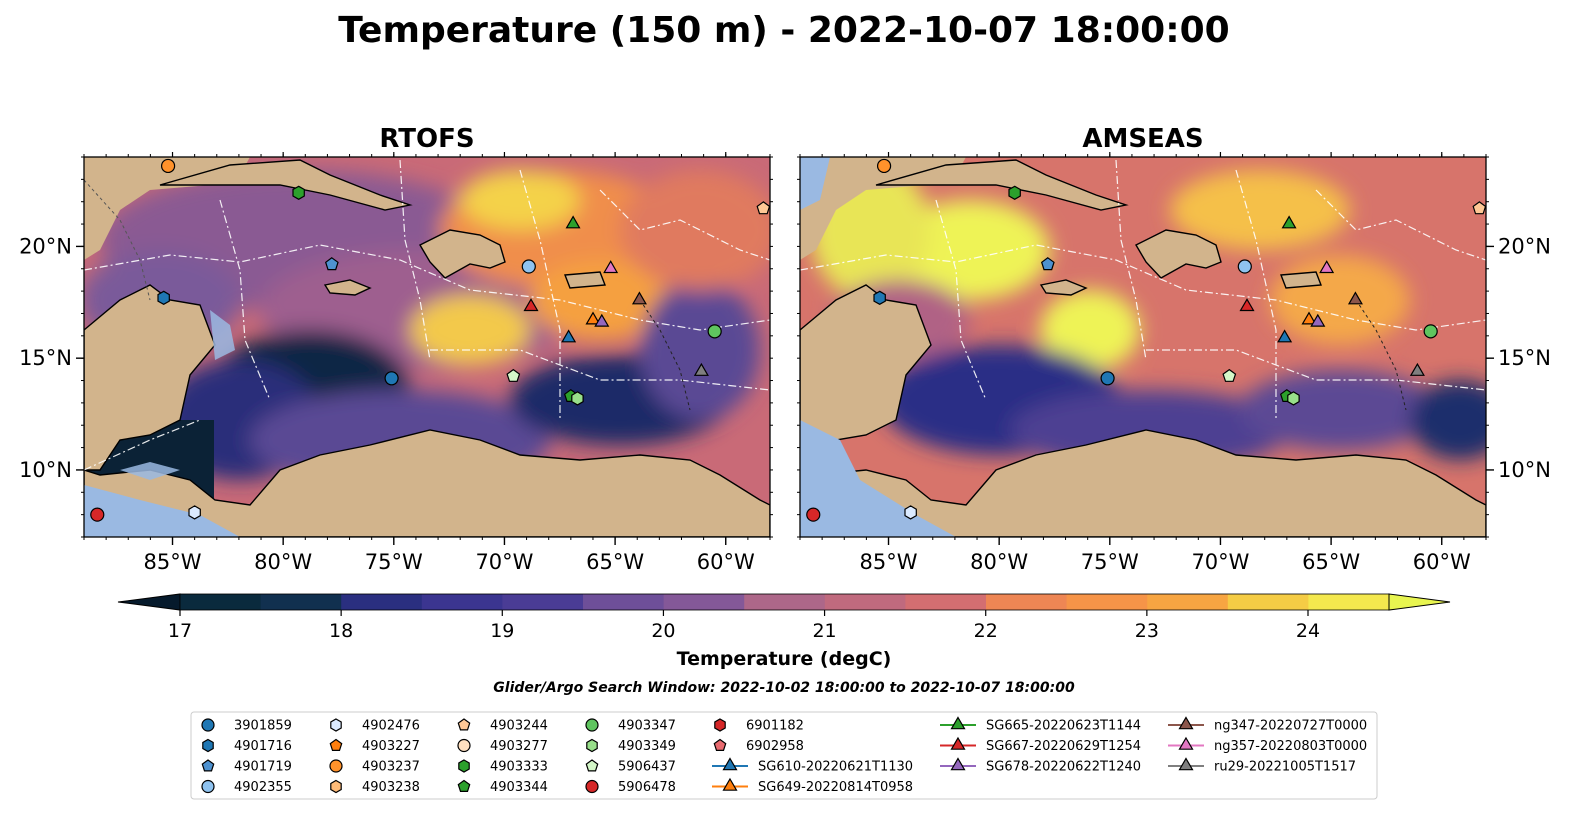  Describe the element at coordinates (391, 767) in the screenshot. I see `legend-label: 4903237` at that location.